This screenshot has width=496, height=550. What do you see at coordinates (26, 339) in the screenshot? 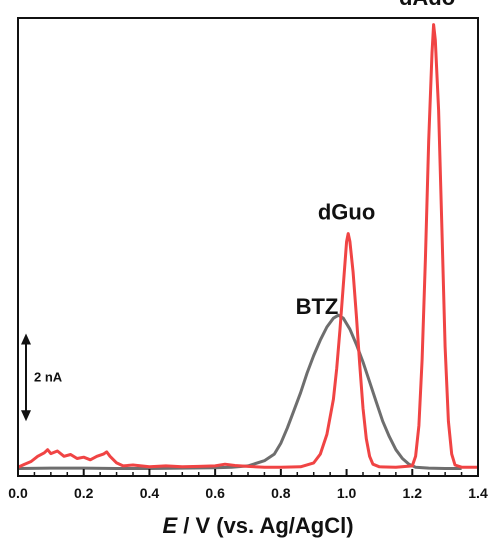
I see `scale-bar-arrow-up-icon` at bounding box center [26, 339].